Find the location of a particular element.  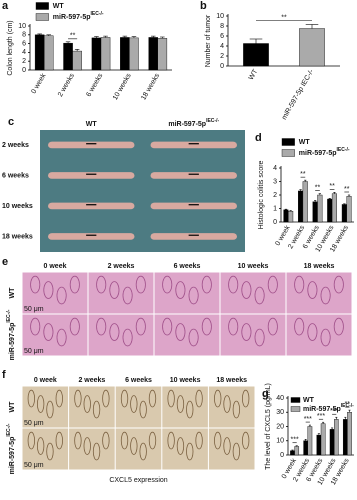

row-label-text: miR-597-5p is located at coordinates (12, 456).